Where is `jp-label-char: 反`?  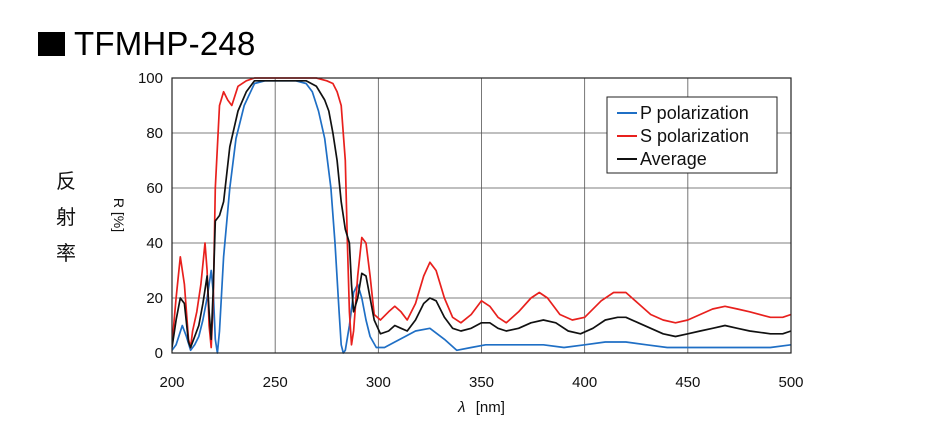
jp-label-char: 反 is located at coordinates (66, 181).